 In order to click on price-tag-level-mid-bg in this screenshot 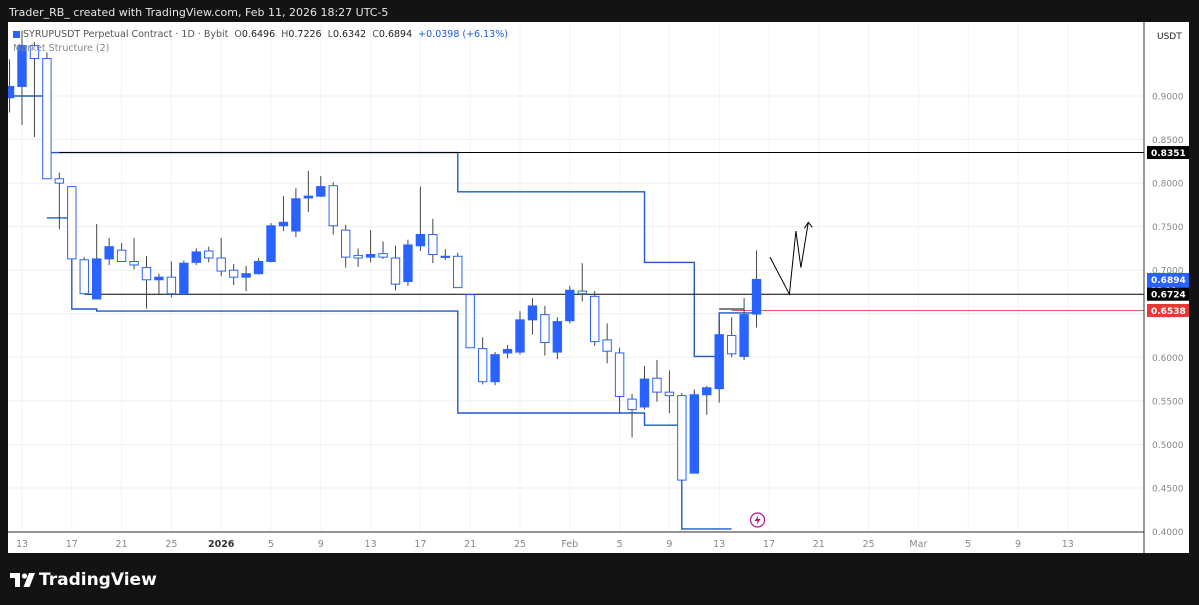, I will do `click(1168, 294)`.